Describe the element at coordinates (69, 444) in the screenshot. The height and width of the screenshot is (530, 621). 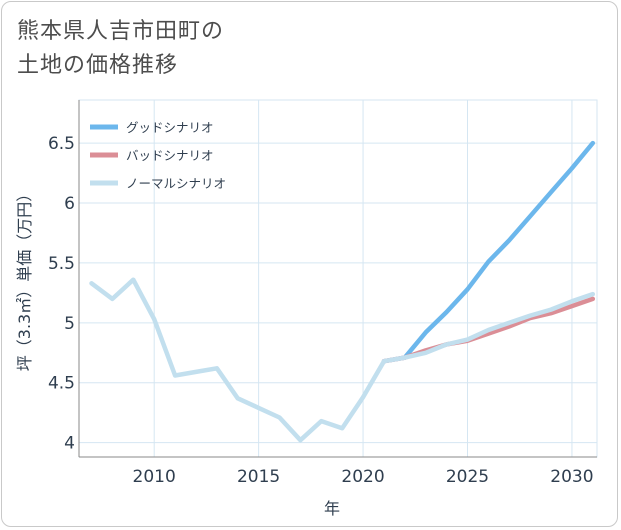
I see `y-tick-label: 4` at that location.